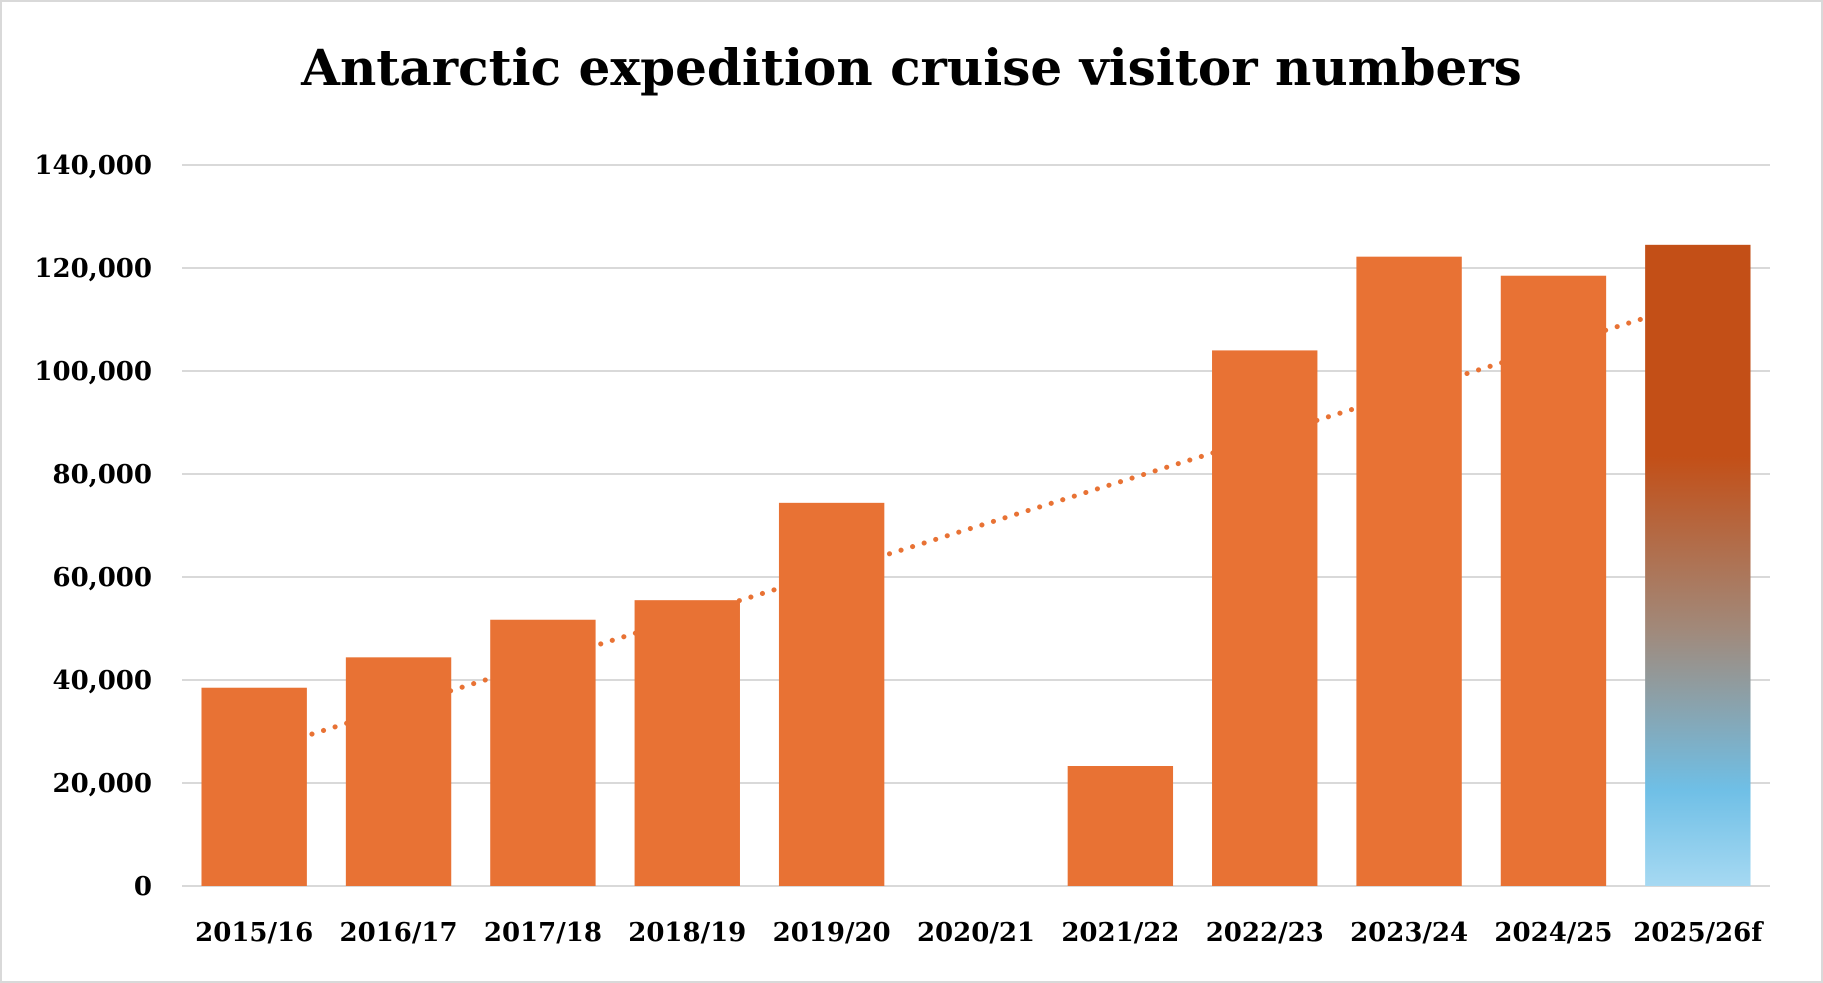  Describe the element at coordinates (102, 784) in the screenshot. I see `y-tick-label: 20,000` at that location.